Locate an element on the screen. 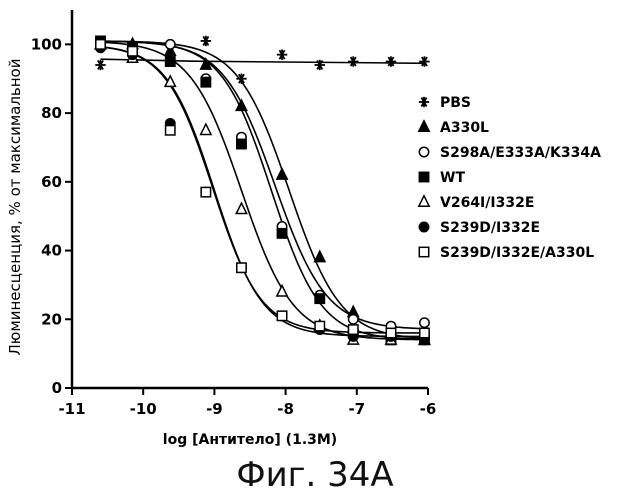 The width and height of the screenshot is (630, 500). y-tick-label: 60 is located at coordinates (51, 182).